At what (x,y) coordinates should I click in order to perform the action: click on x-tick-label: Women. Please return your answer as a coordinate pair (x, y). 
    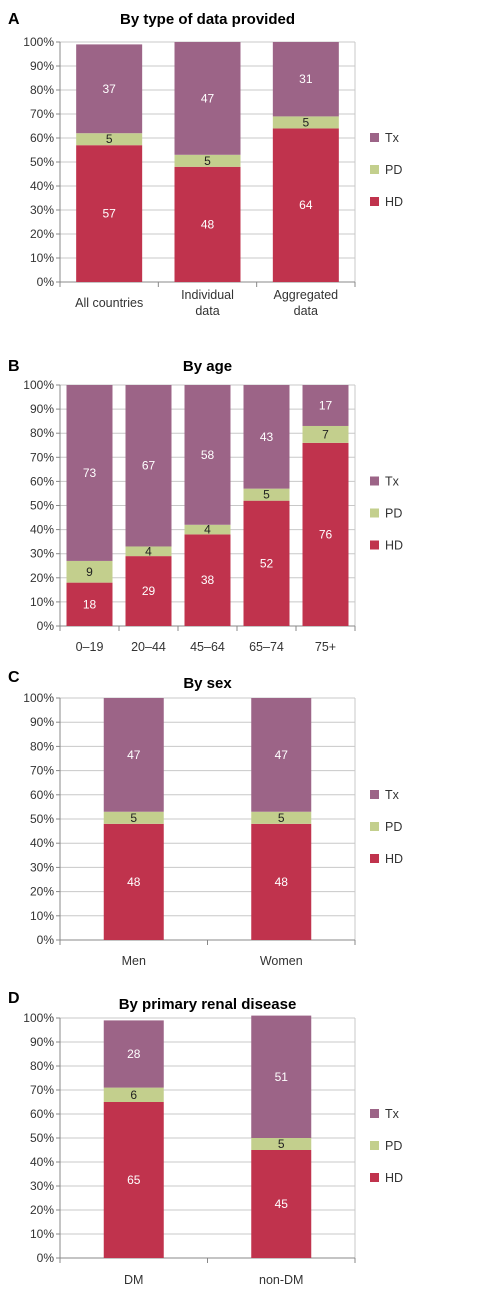
    Looking at the image, I should click on (281, 961).